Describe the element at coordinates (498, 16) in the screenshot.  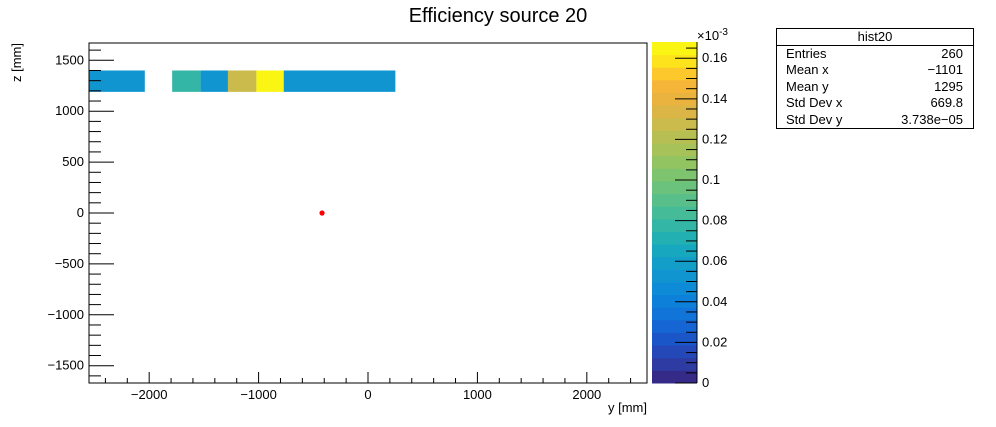
I see `chart-title: Efficiency source 20` at that location.